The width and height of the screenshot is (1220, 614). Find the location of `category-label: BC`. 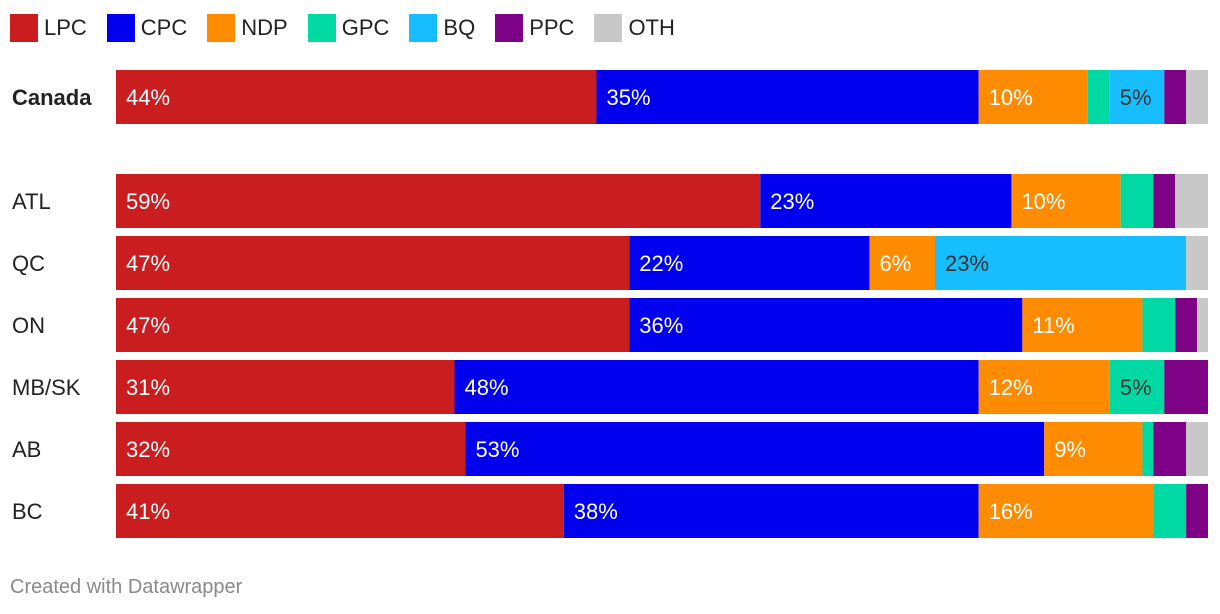

category-label: BC is located at coordinates (27, 511).